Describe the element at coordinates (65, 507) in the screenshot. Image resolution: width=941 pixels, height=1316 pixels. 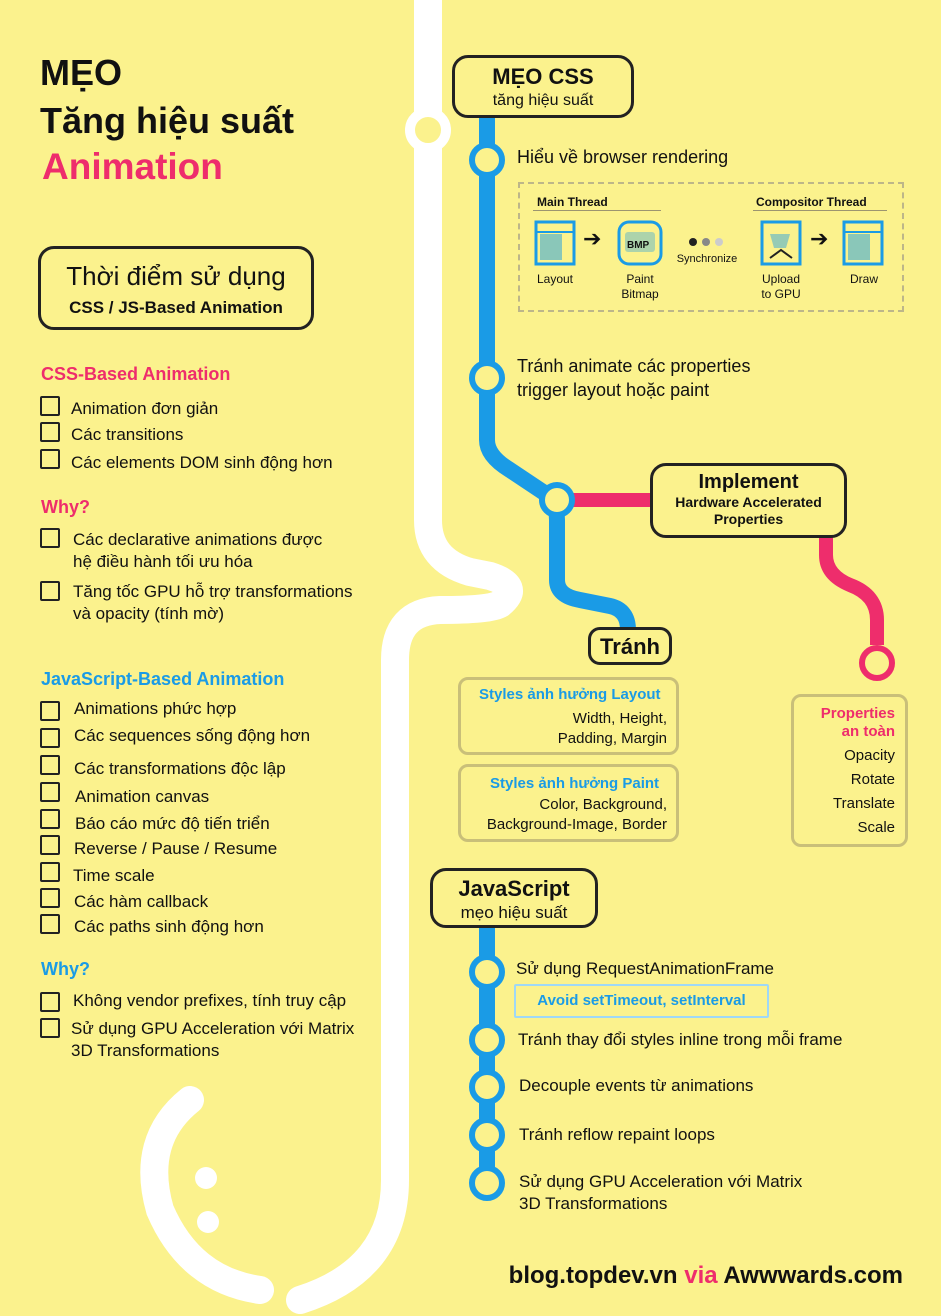
I see `css-why-heading: Why?` at that location.